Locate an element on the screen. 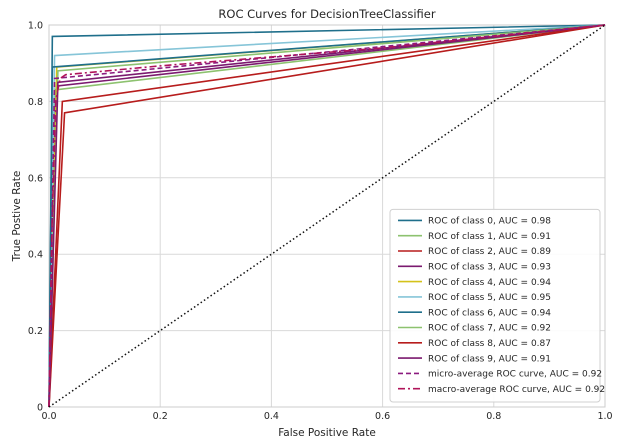 The height and width of the screenshot is (444, 630). legend-label: ROC of class 5, AUC = 0.95 is located at coordinates (489, 298).